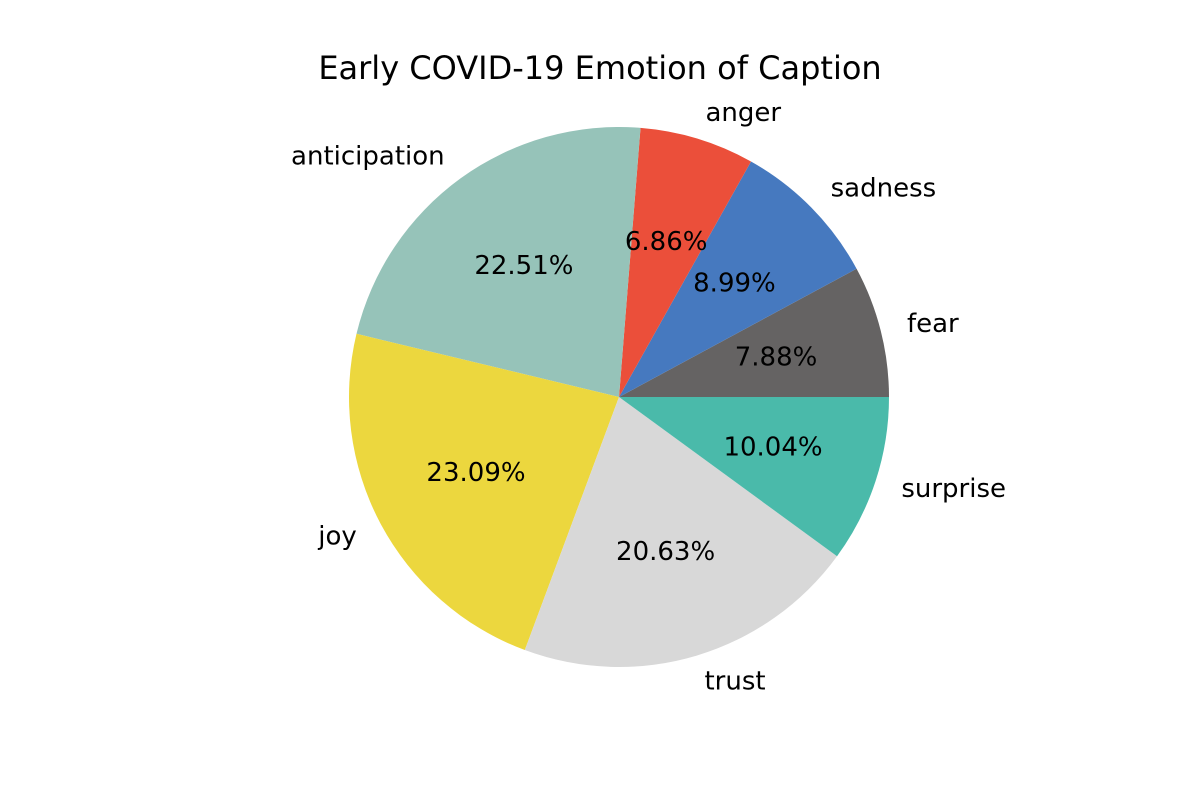 This screenshot has height=800, width=1200. Describe the element at coordinates (743, 113) in the screenshot. I see `slice-label-anger: anger` at that location.